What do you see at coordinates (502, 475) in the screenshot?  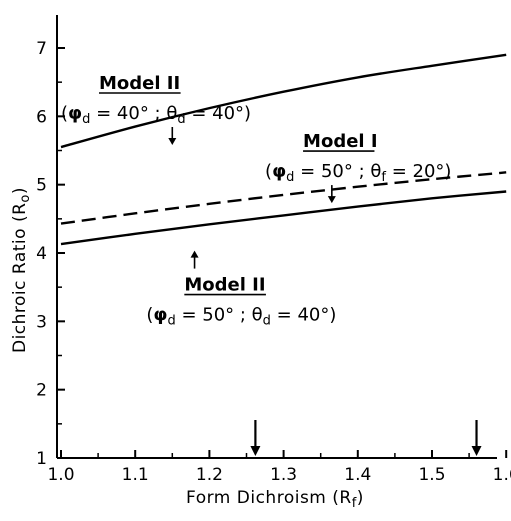 I see `x-tick-label-1.6: 1.6` at bounding box center [502, 475].